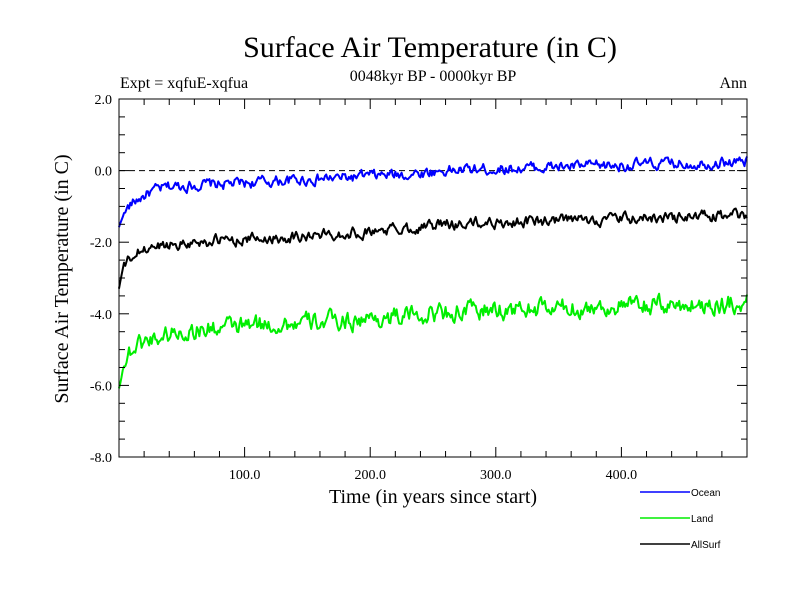 The height and width of the screenshot is (600, 800). I want to click on series-line-ocean, so click(433, 192).